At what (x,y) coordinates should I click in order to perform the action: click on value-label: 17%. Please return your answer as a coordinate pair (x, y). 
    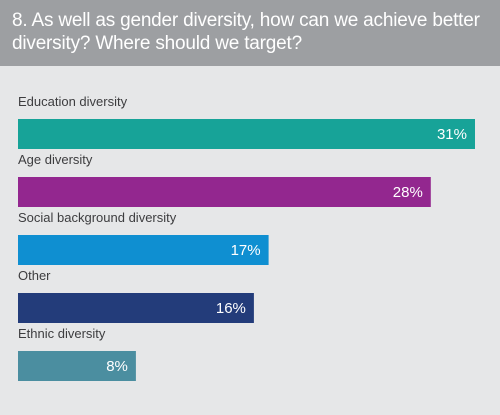
    Looking at the image, I should click on (246, 250).